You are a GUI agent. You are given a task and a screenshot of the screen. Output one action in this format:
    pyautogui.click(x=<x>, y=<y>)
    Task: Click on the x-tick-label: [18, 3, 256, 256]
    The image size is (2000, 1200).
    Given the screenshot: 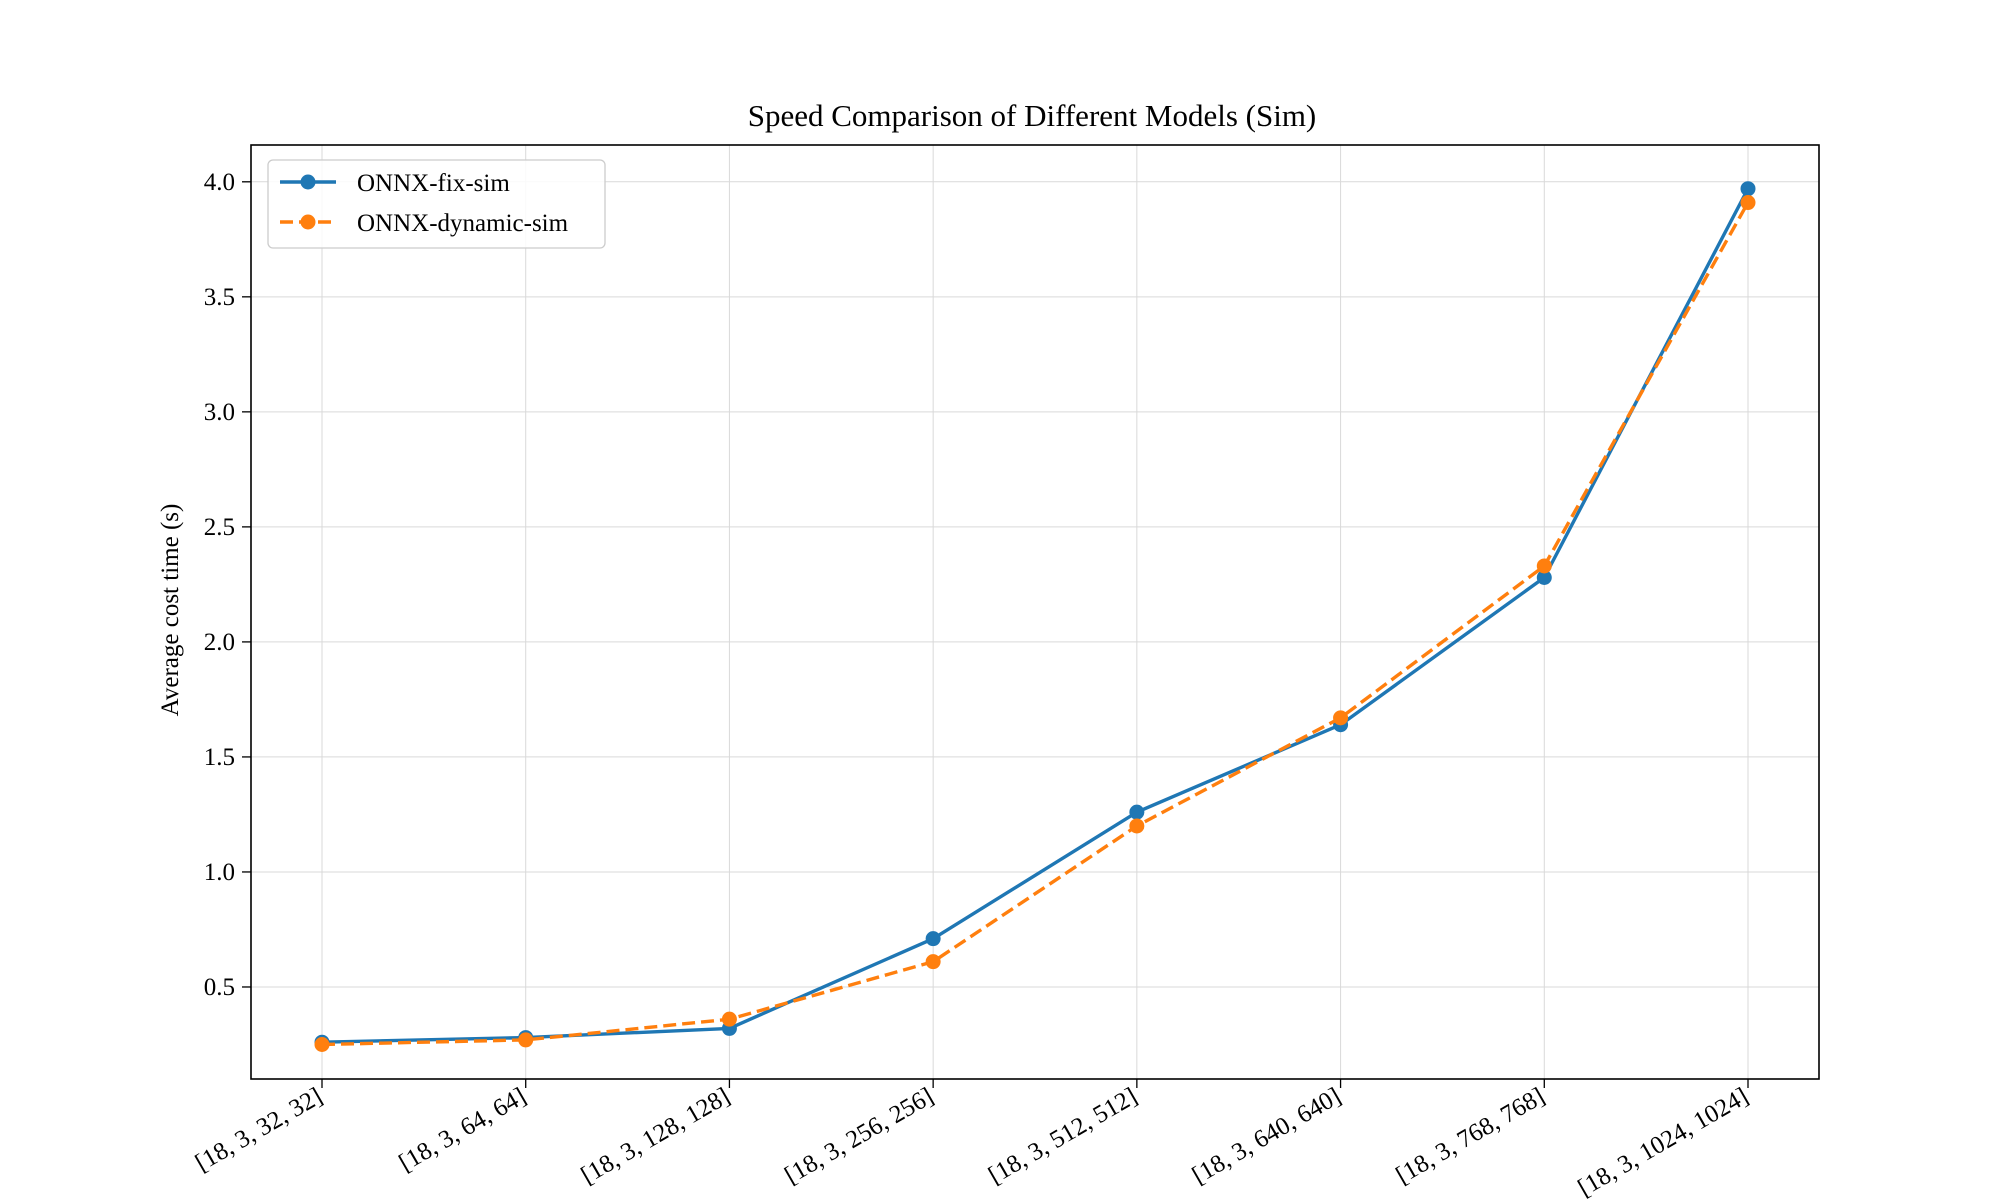 What is the action you would take?
    pyautogui.click(x=859, y=1136)
    